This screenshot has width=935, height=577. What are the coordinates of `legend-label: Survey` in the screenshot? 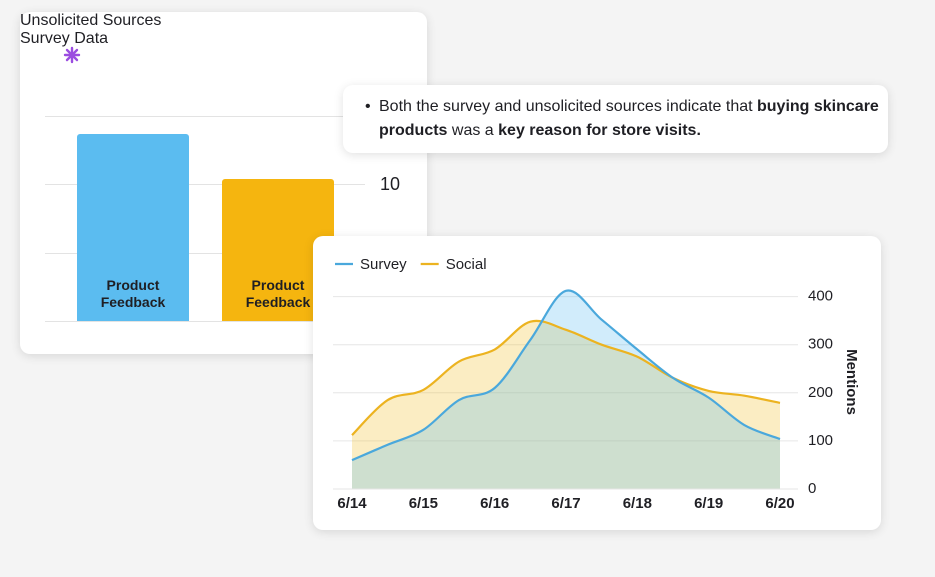 It's located at (383, 264).